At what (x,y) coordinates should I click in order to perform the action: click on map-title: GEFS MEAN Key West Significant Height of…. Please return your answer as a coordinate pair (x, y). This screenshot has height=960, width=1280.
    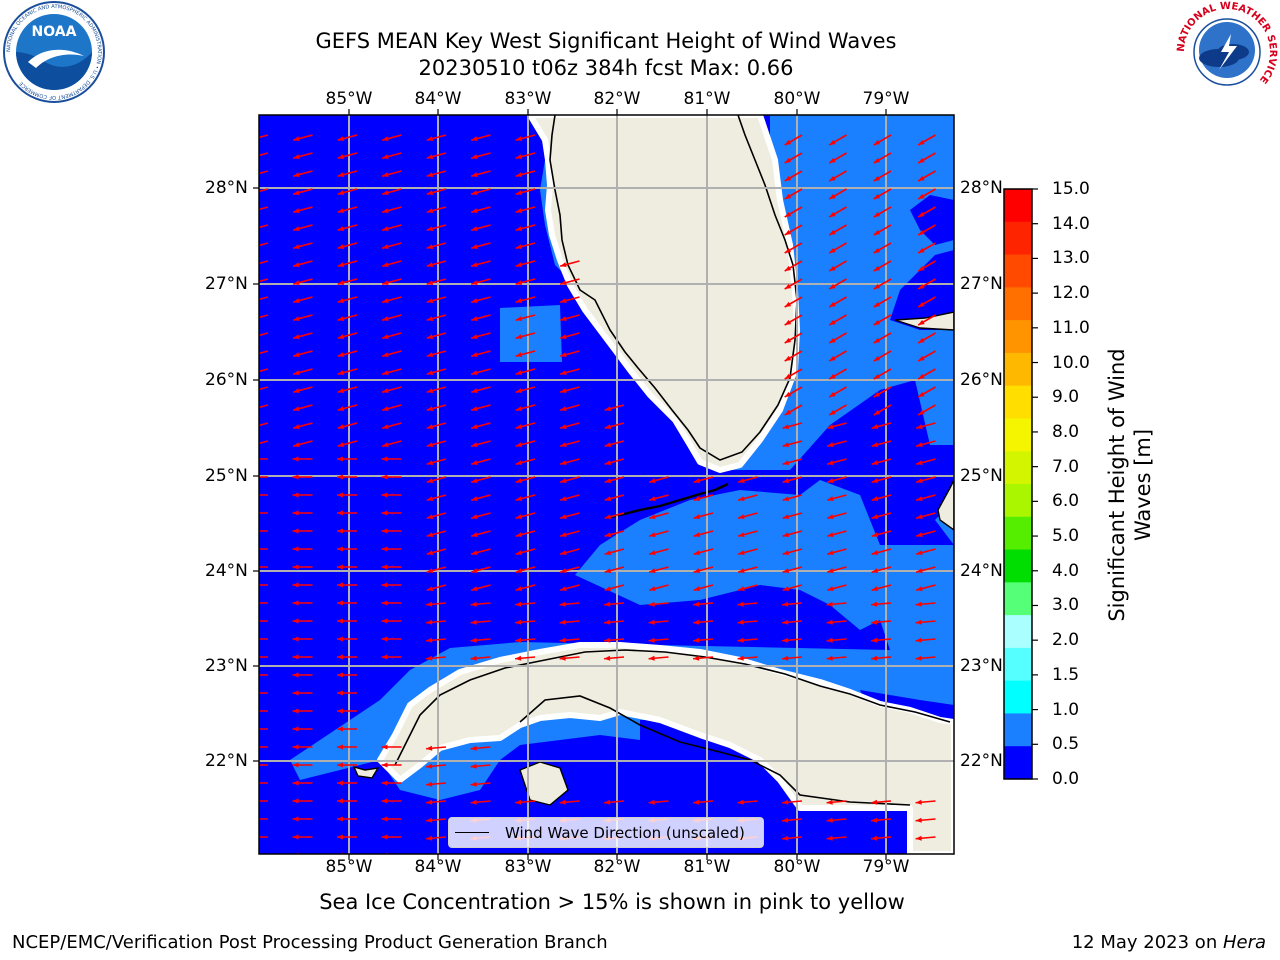
    Looking at the image, I should click on (606, 41).